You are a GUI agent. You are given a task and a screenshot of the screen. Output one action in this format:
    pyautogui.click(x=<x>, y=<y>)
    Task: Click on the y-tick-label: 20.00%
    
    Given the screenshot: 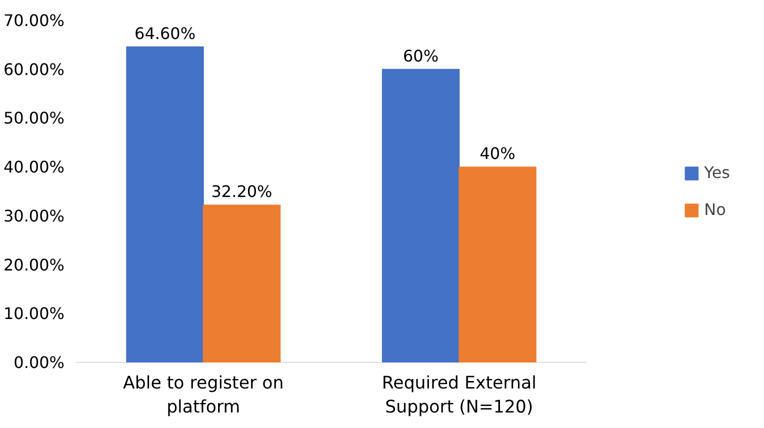 What is the action you would take?
    pyautogui.click(x=34, y=264)
    